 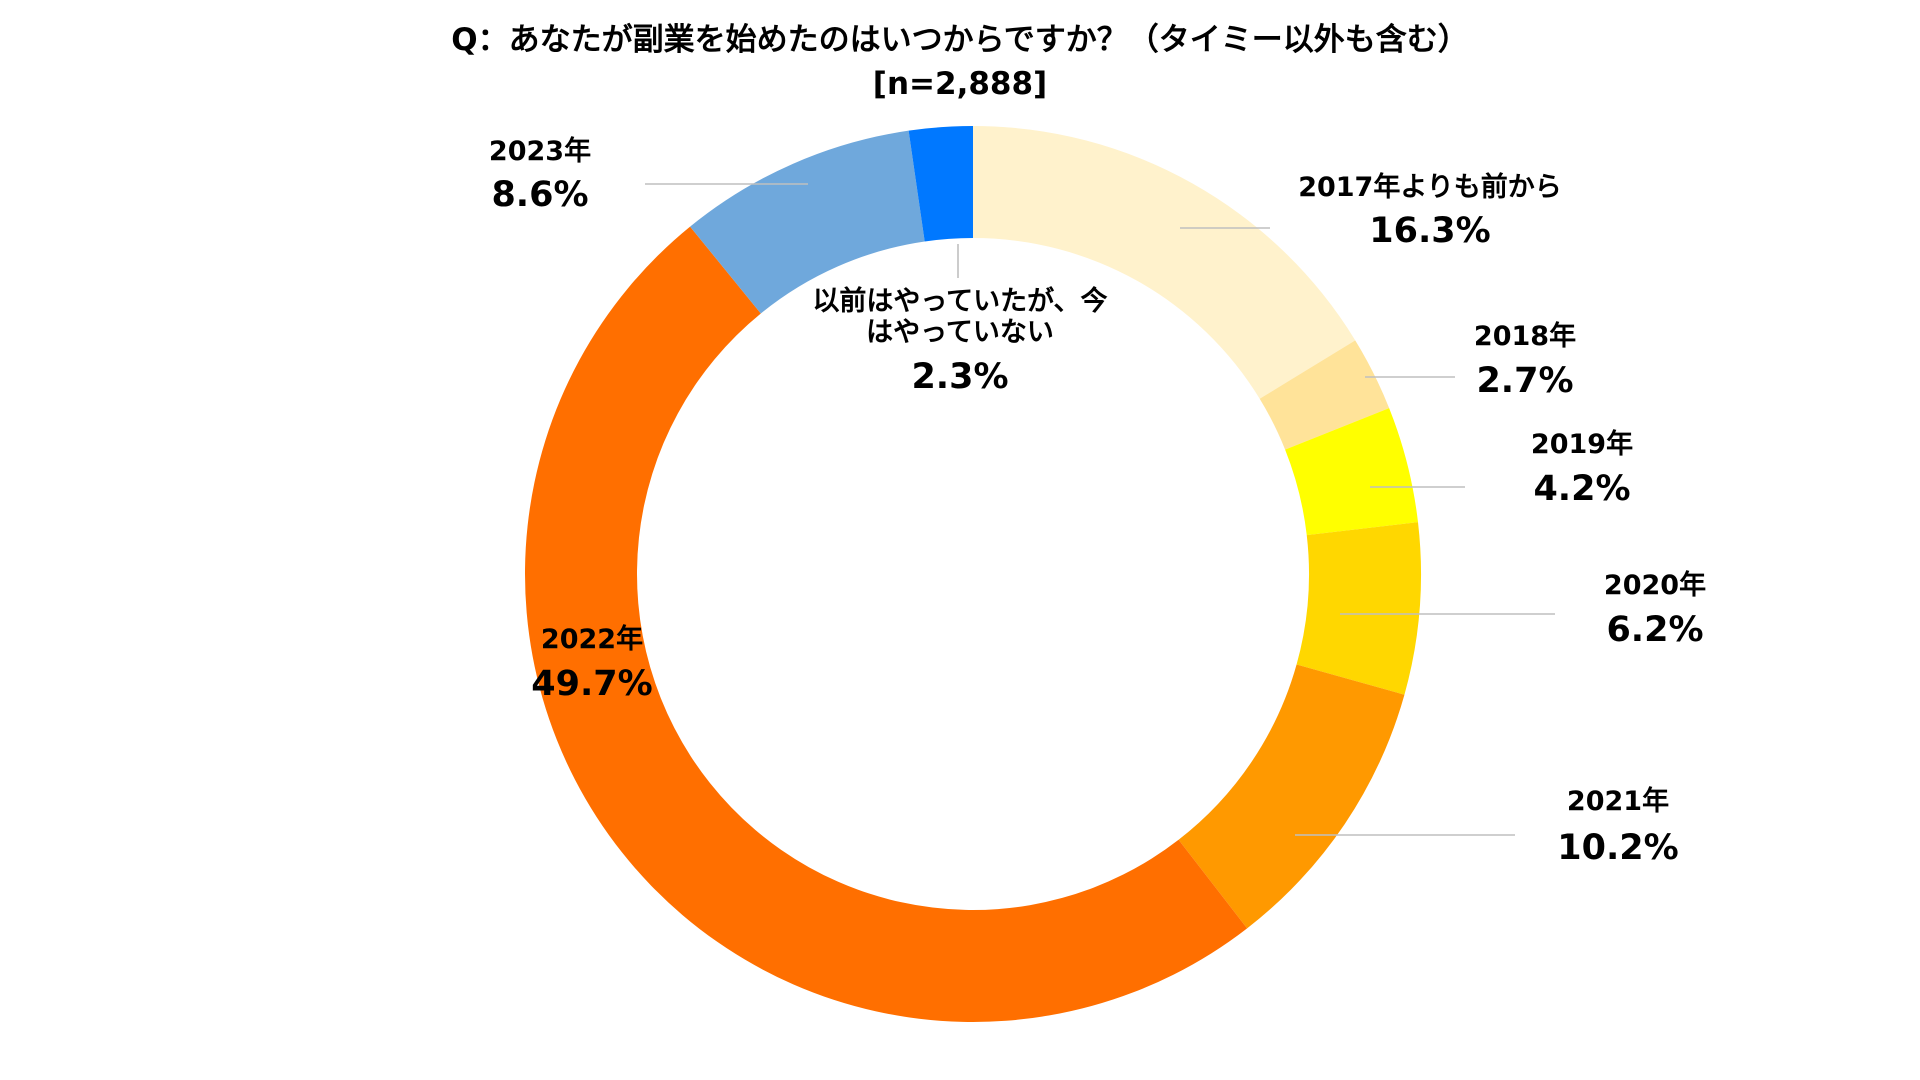 I want to click on chart-title-text: Q：あなたが副業を始めたのはいつからですか？（タイミー以外も含む）, so click(x=960, y=40).